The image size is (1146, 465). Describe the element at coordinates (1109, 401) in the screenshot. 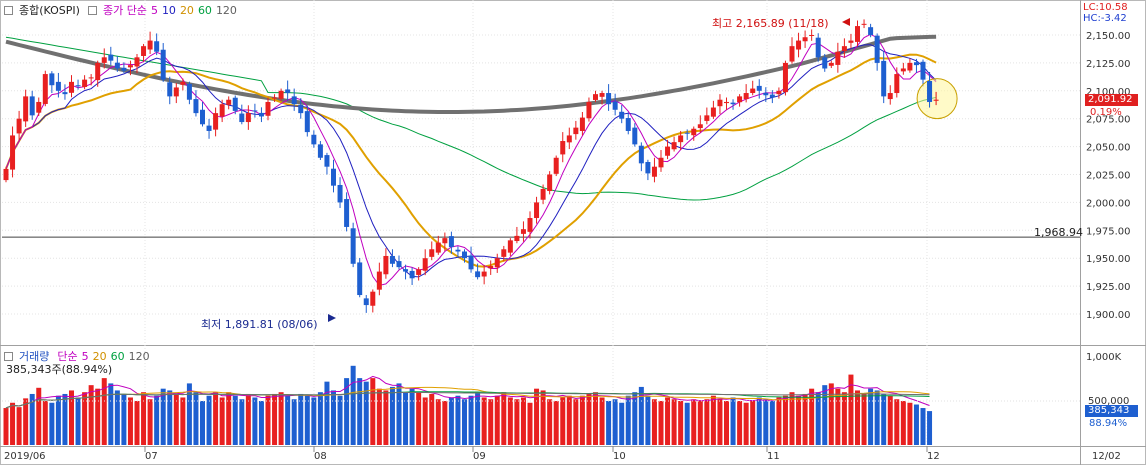

I see `volume-axis-mid-label: 500,000` at that location.